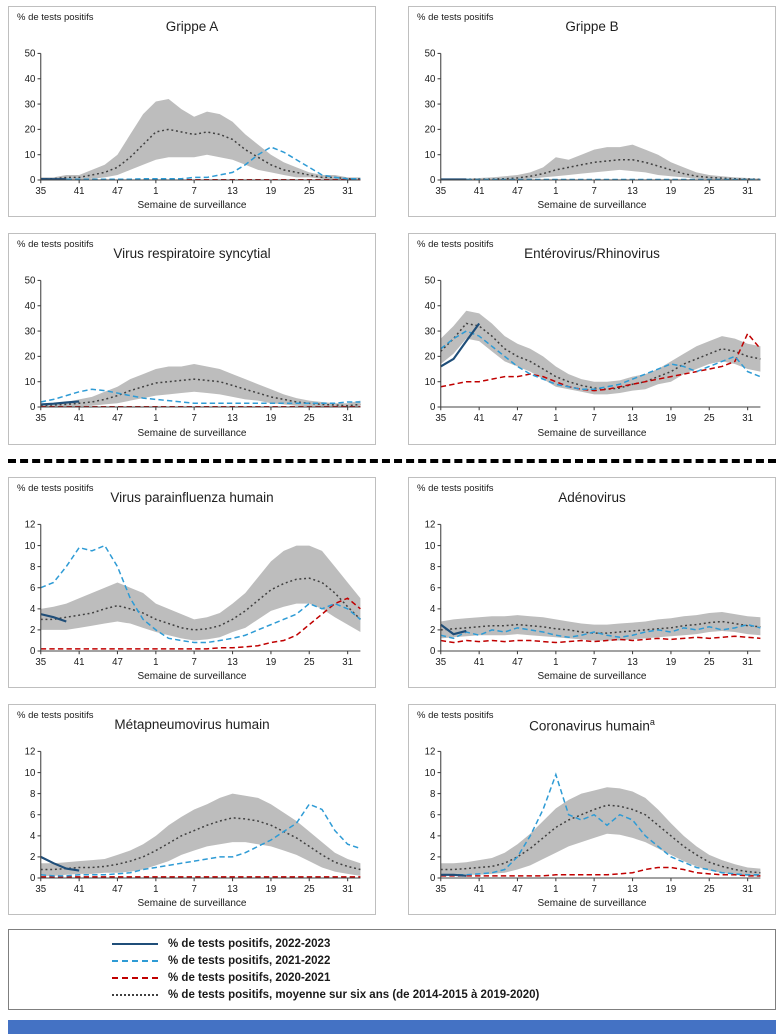 This screenshot has width=784, height=1034. Describe the element at coordinates (392, 944) in the screenshot. I see `legend-item-2022-2023: % de tests positifs, 2022-2023` at that location.